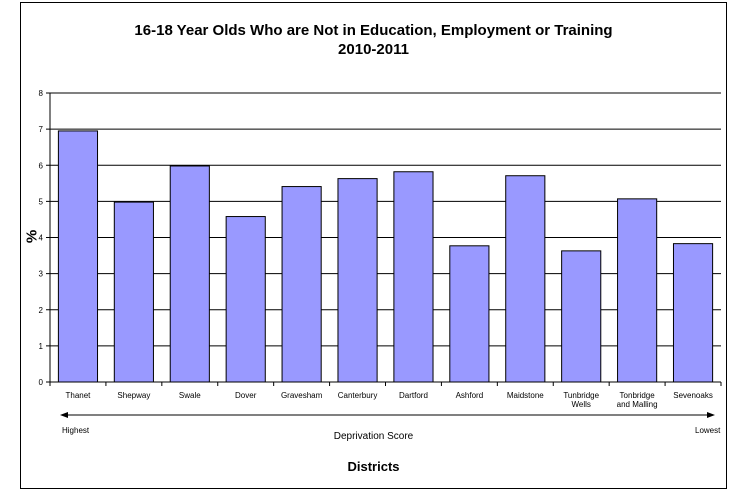 The height and width of the screenshot is (491, 733). I want to click on x-tick-label: Sevenoaks, so click(693, 395).